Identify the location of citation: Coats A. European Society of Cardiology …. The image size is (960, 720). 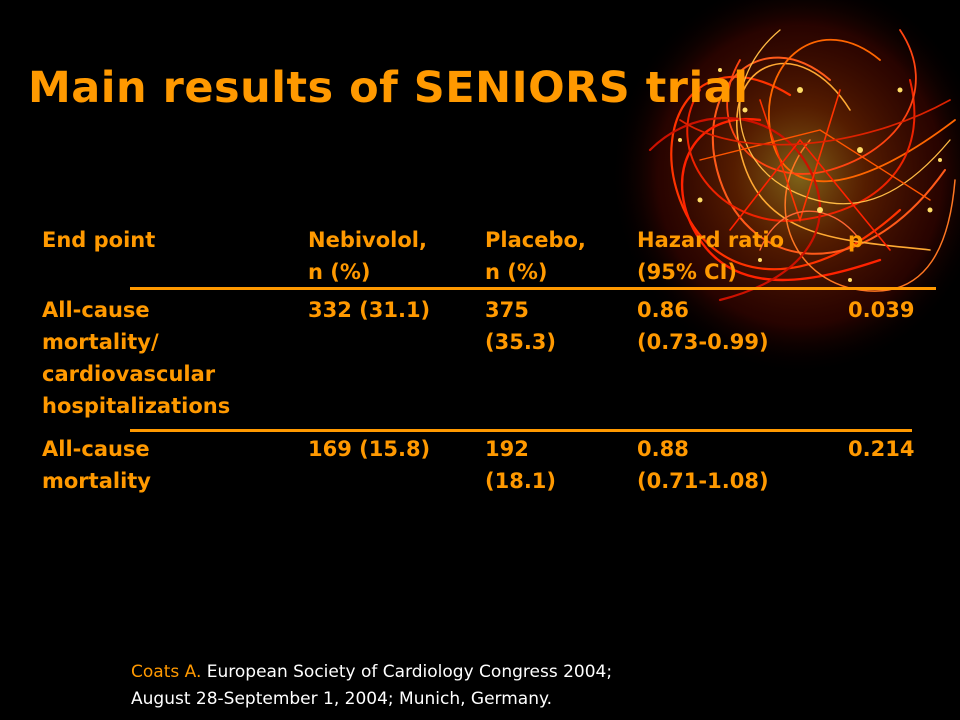
(371, 686).